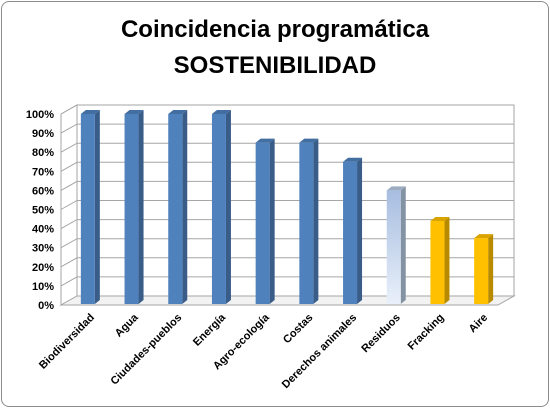 The image size is (550, 408). I want to click on x-tick-label: Costas, so click(298, 329).